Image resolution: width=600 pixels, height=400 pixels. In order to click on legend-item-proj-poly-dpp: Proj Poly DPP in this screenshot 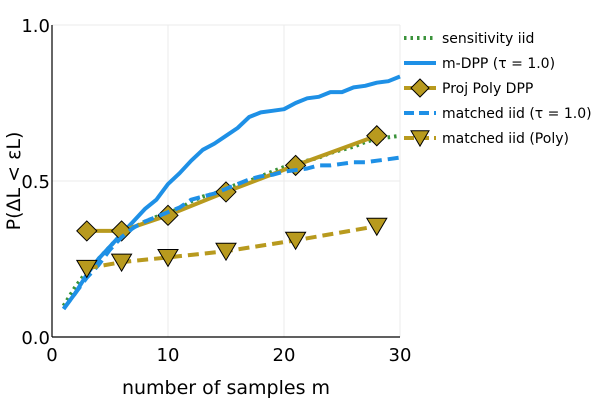, I will do `click(468, 88)`.